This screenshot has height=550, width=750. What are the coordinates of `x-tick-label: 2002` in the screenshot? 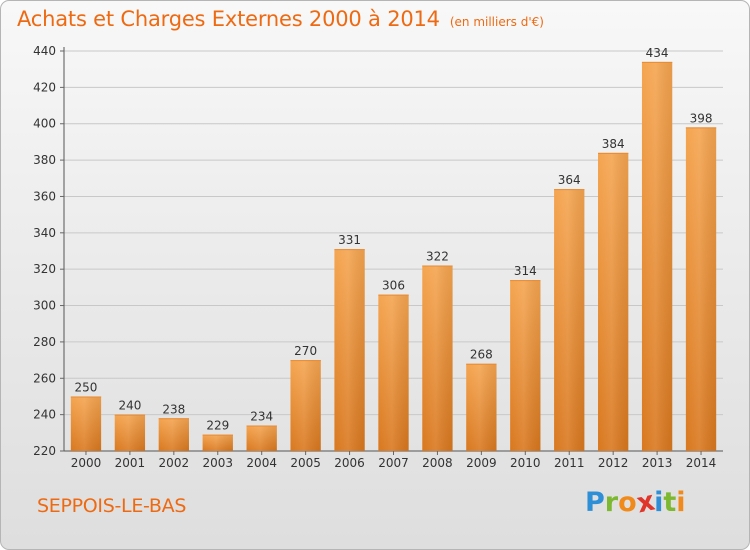 It's located at (174, 463).